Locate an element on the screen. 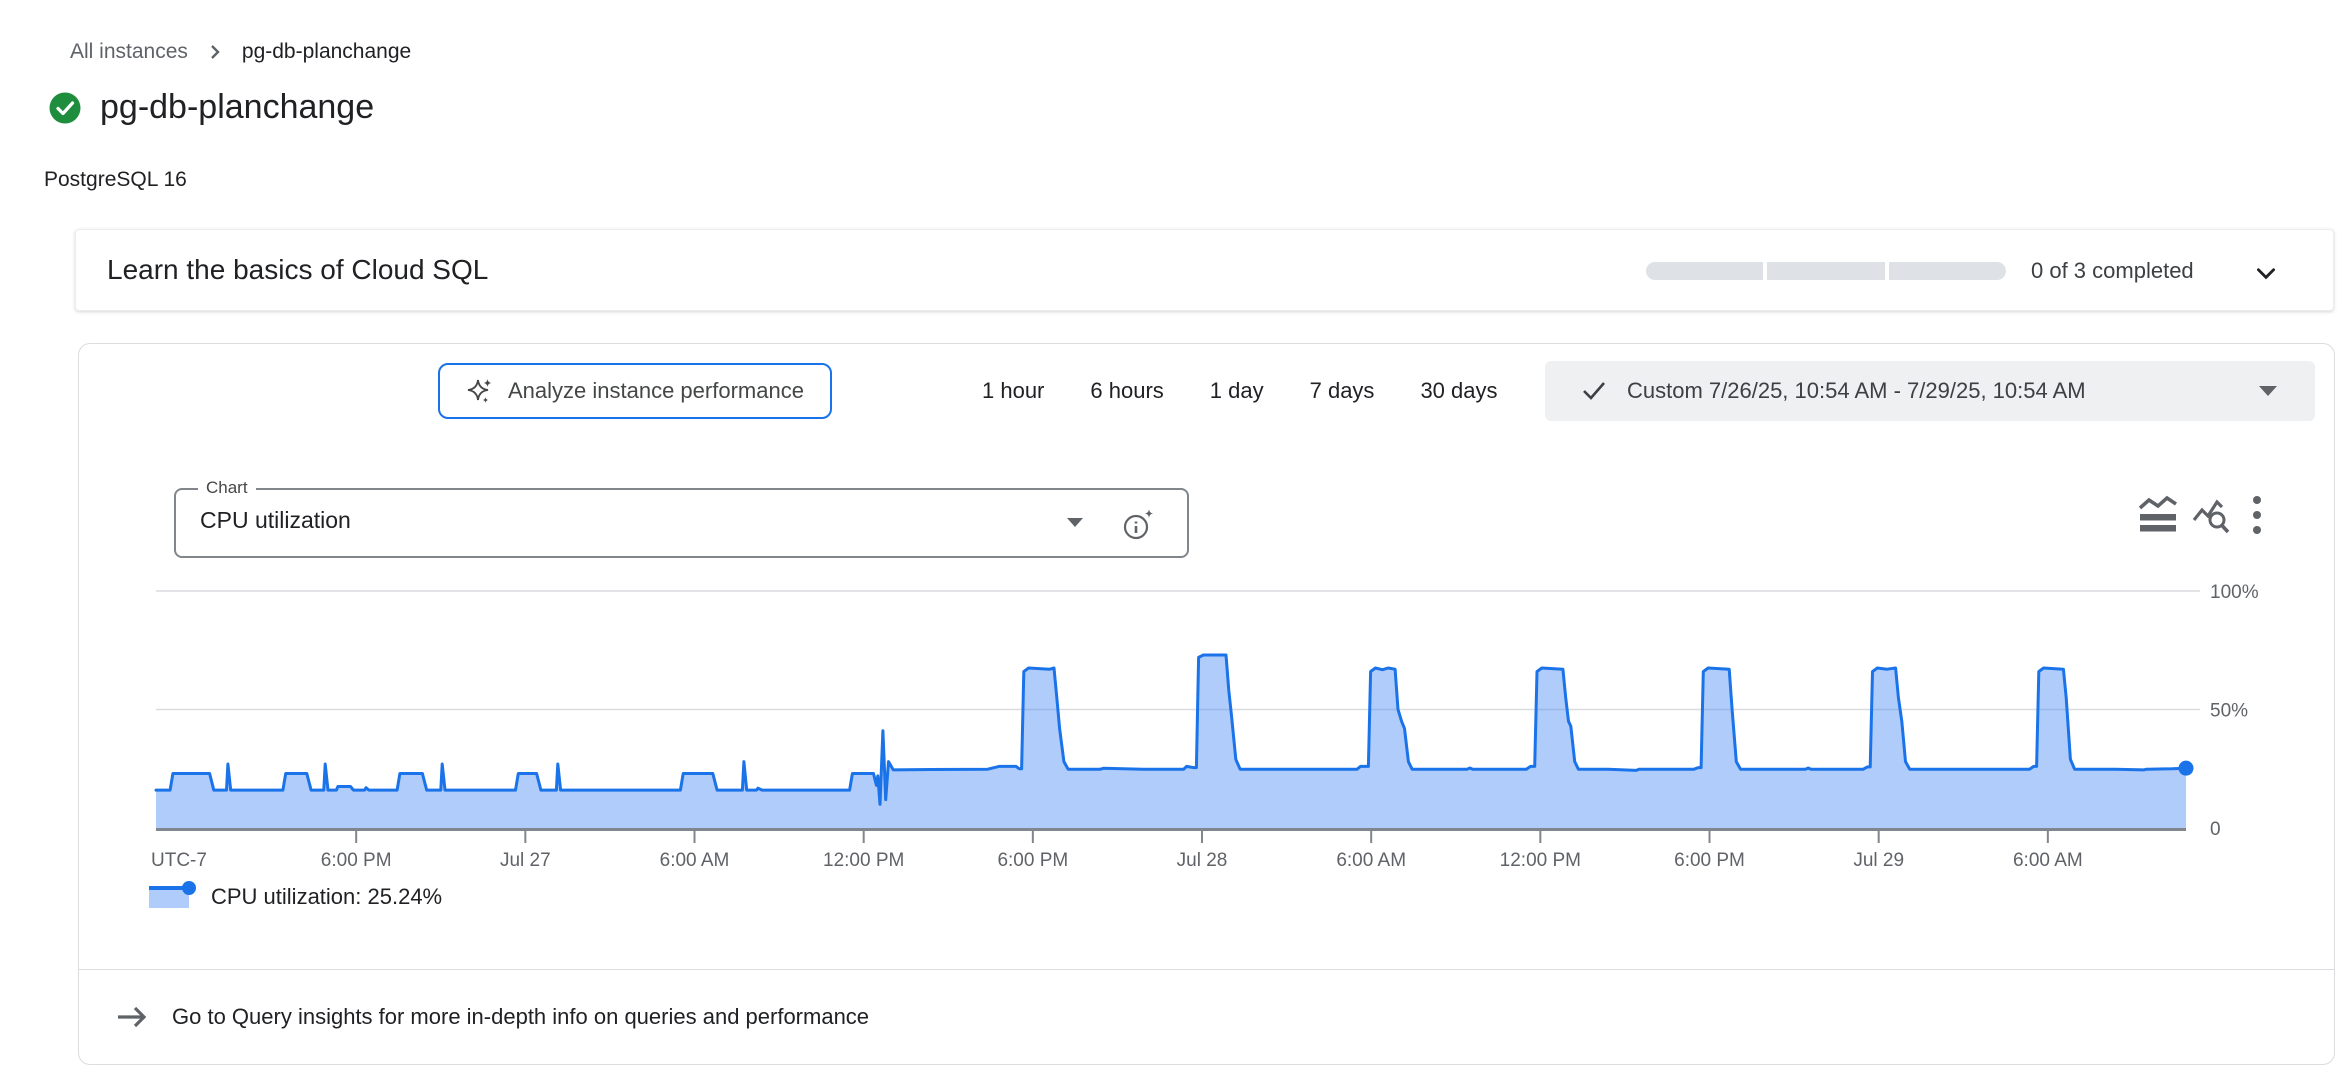 The image size is (2342, 1076). progress-label: 0 of 3 completed is located at coordinates (2112, 270).